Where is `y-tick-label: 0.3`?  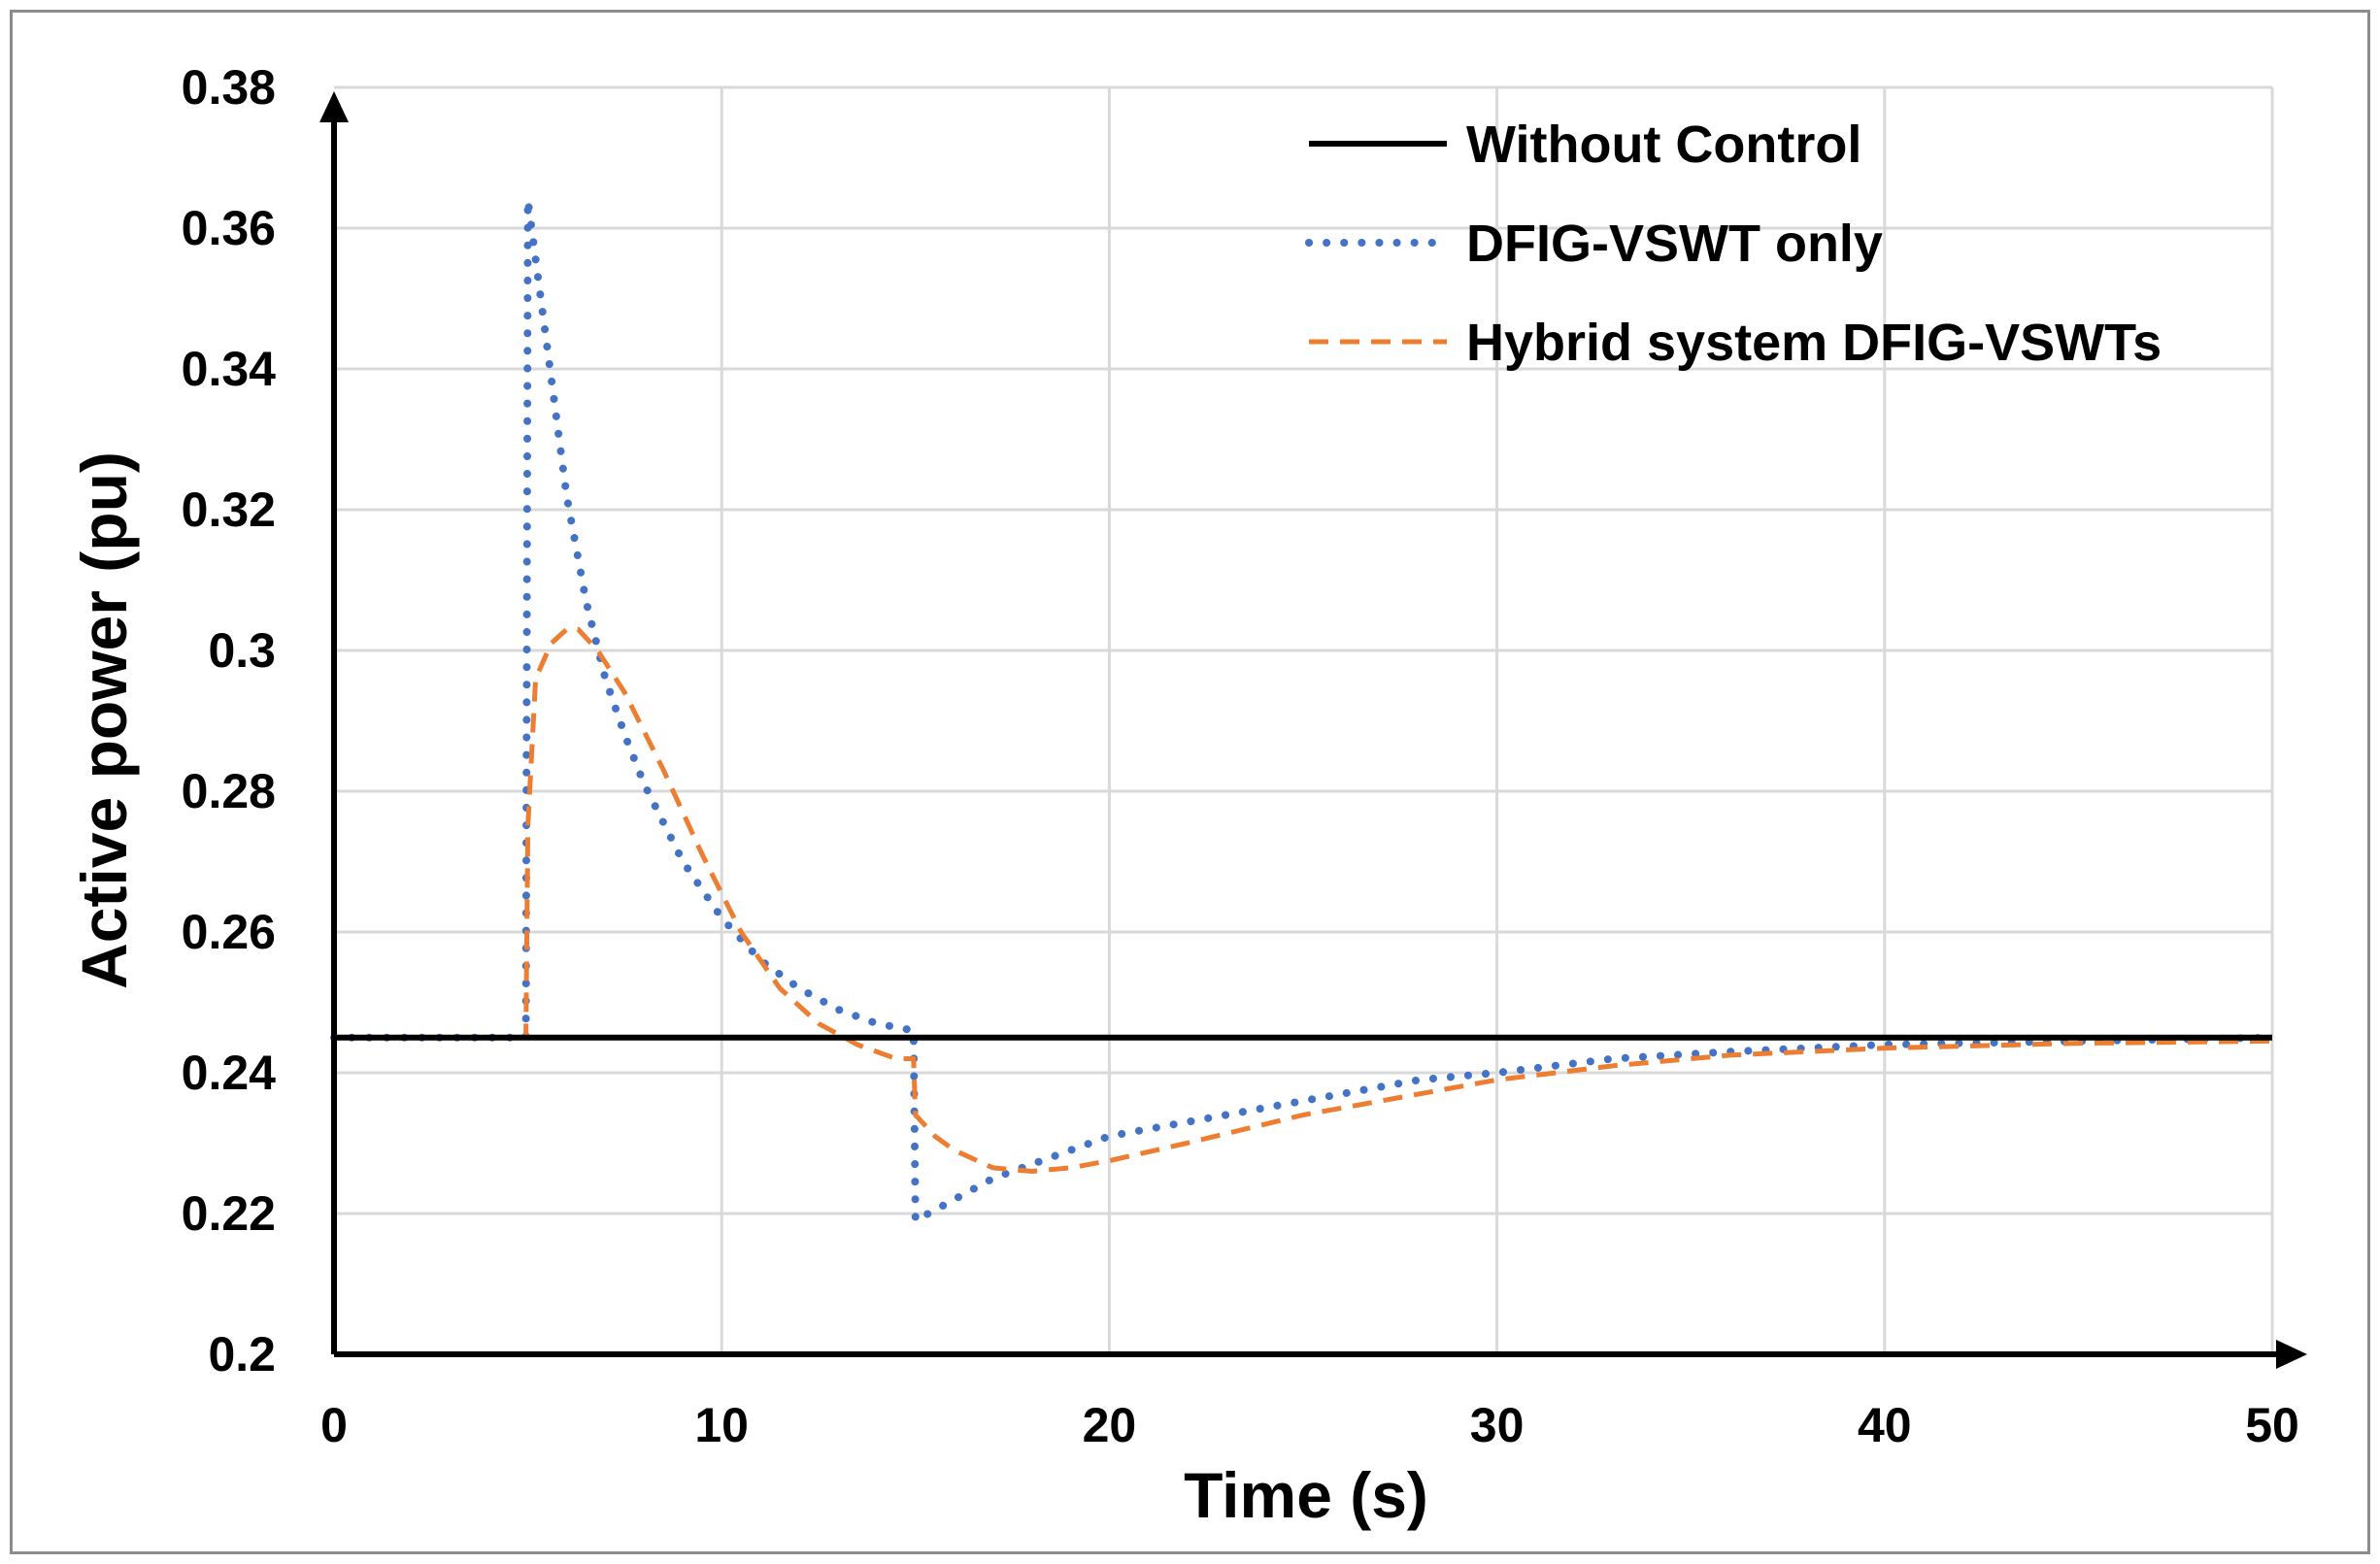
y-tick-label: 0.3 is located at coordinates (242, 650).